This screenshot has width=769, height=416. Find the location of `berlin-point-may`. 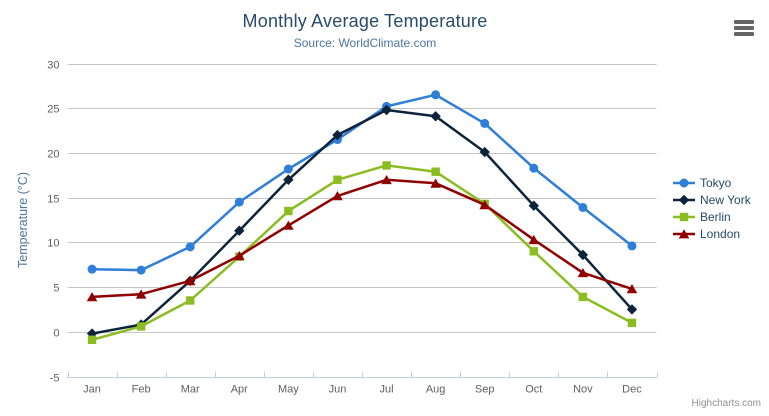

berlin-point-may is located at coordinates (288, 211).